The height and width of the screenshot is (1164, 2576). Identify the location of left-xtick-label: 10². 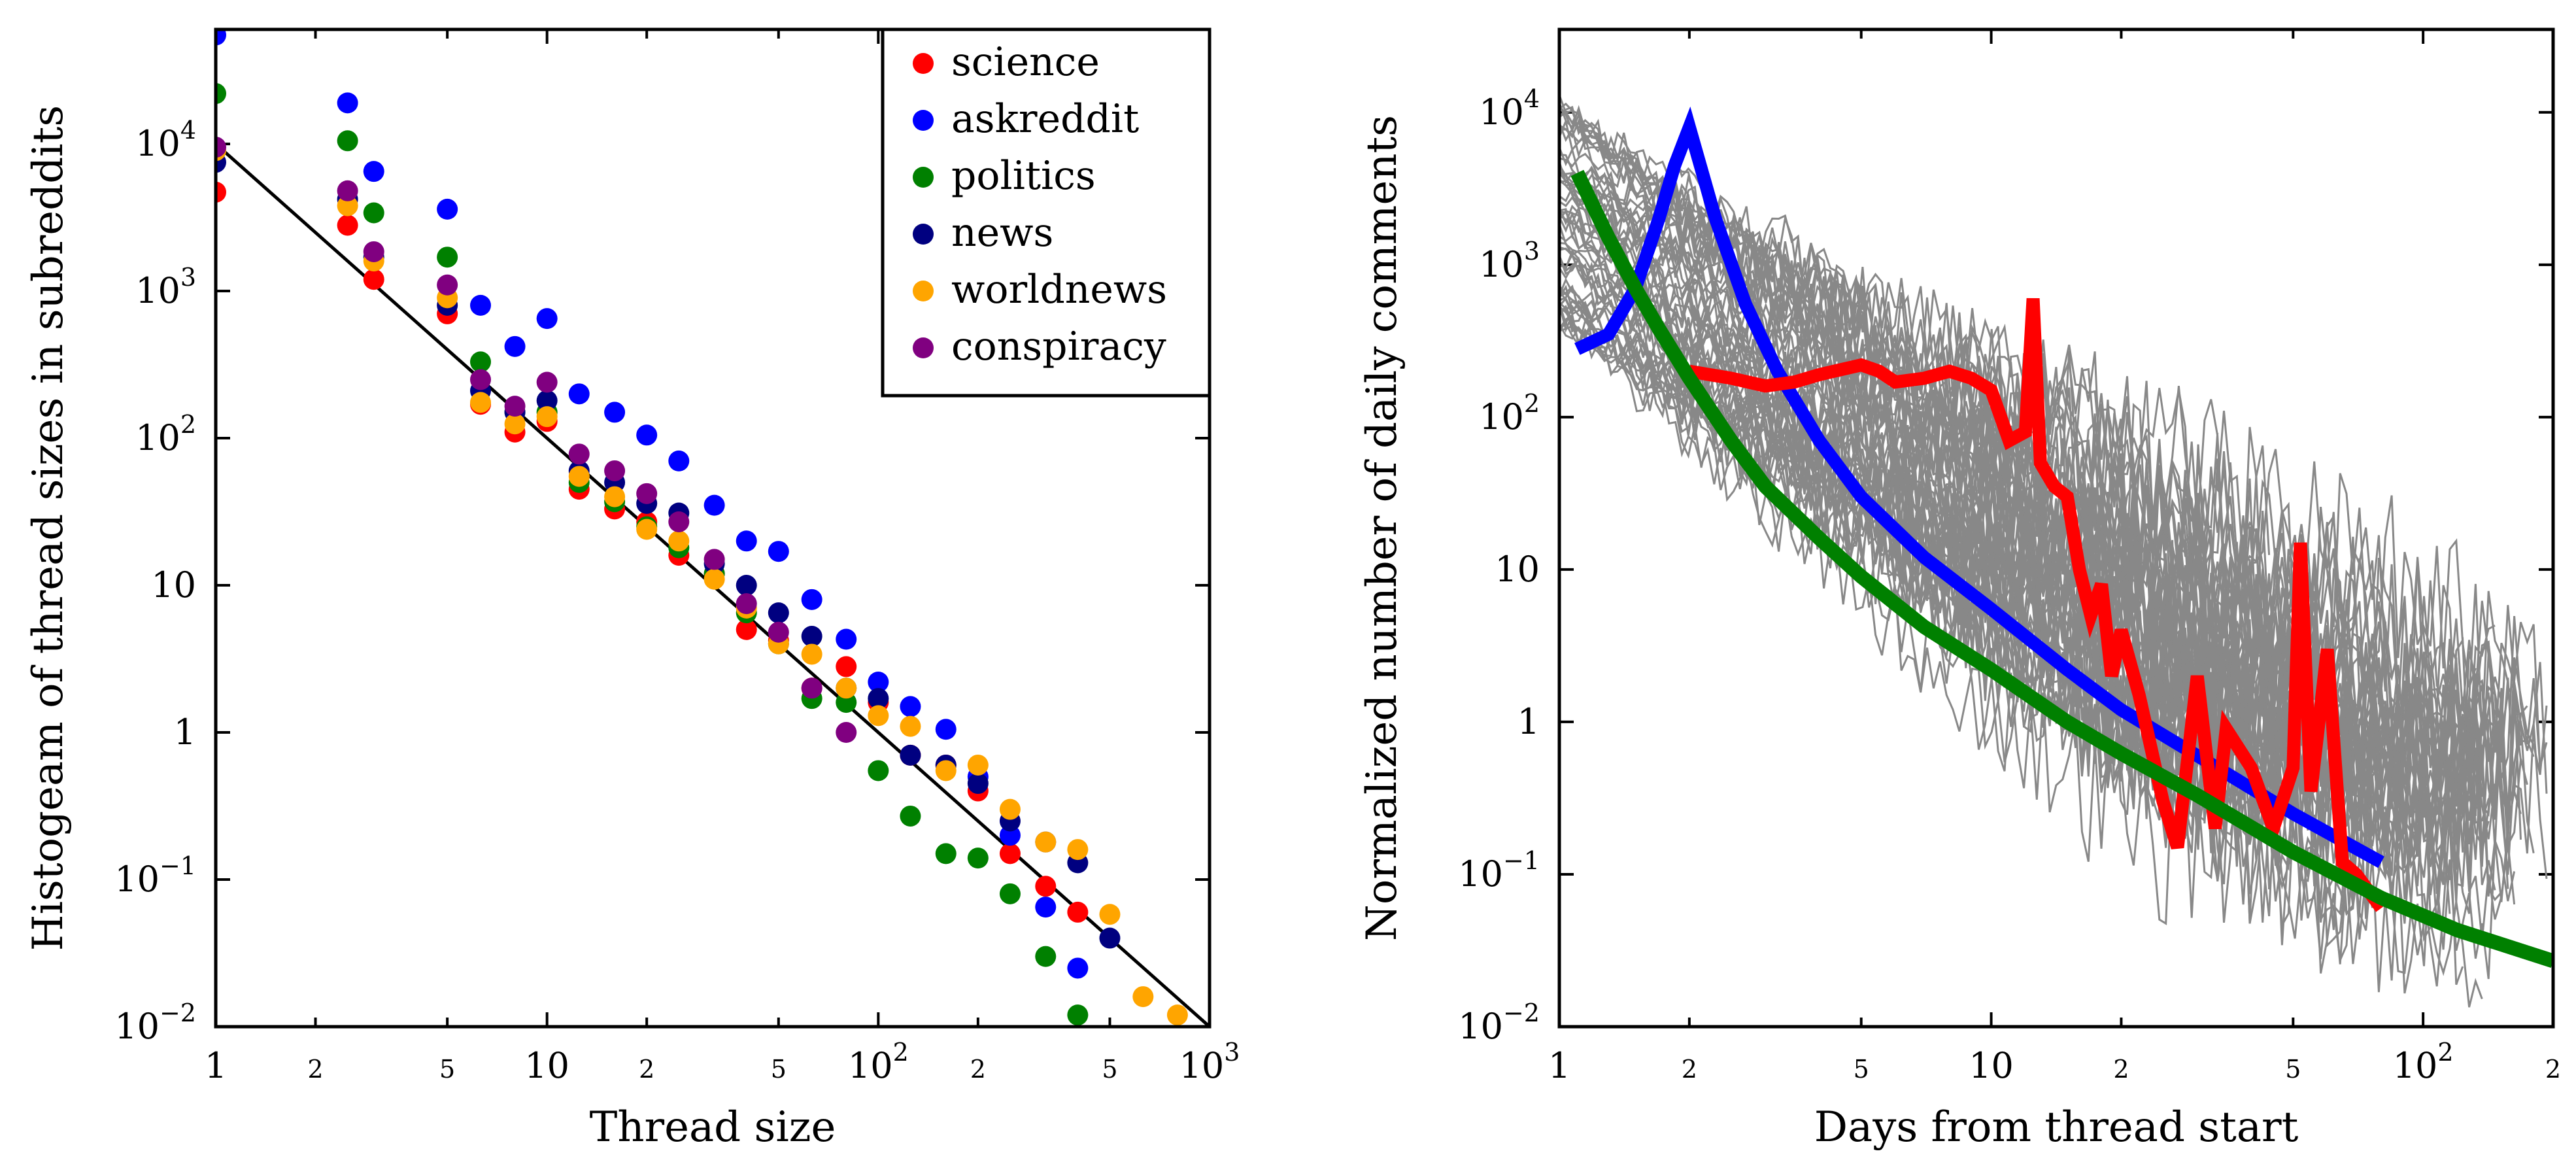
(878, 1062).